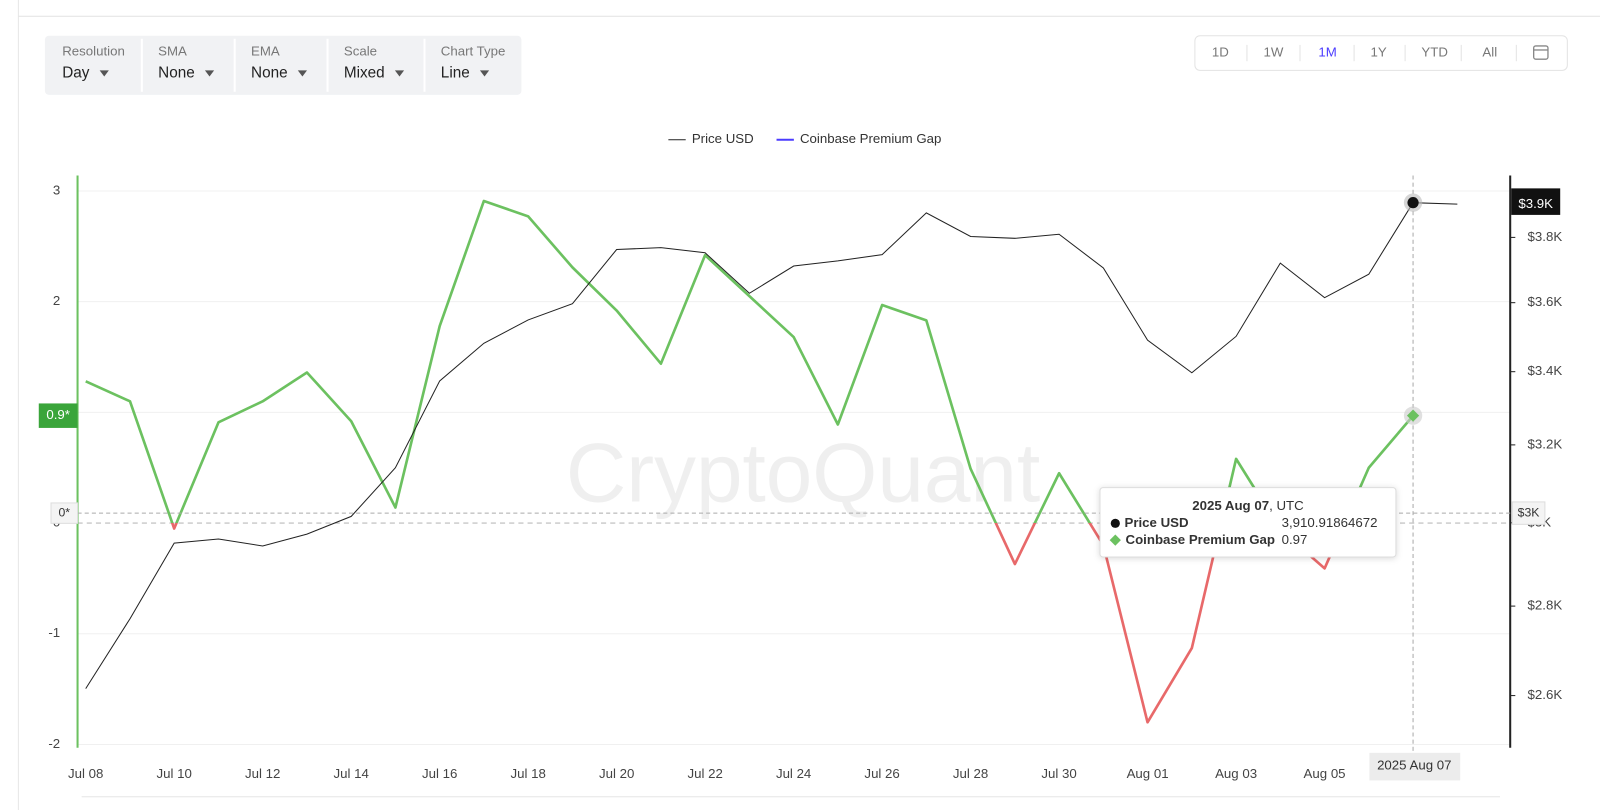 The image size is (1600, 810). Describe the element at coordinates (1201, 539) in the screenshot. I see `tooltip-name: Coinbase Premium Gap` at that location.